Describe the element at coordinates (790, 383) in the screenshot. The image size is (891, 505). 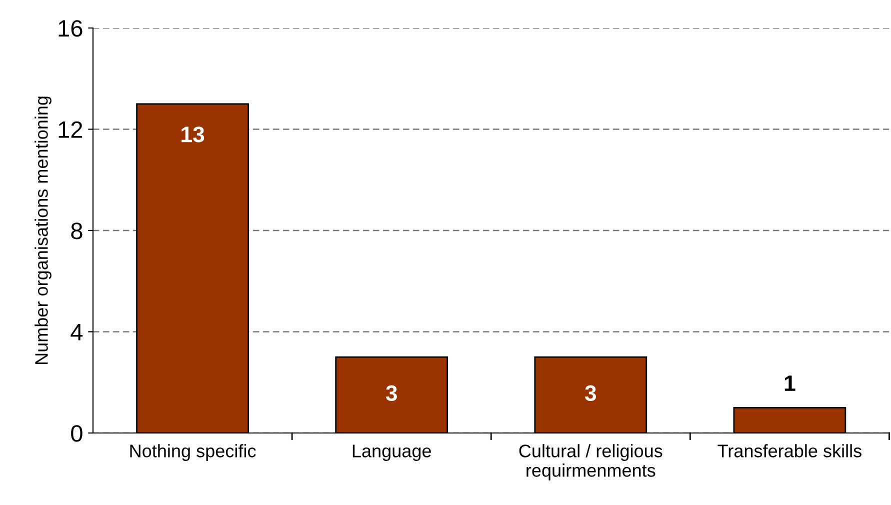
I see `data-label: 1` at that location.